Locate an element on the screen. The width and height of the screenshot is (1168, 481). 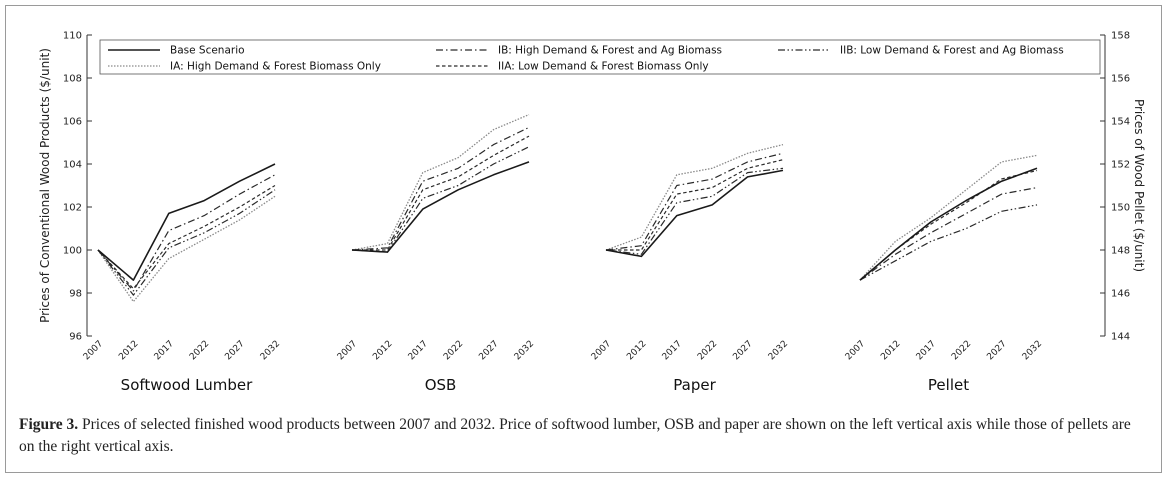
left-y-tick-label: 106 is located at coordinates (72, 122).